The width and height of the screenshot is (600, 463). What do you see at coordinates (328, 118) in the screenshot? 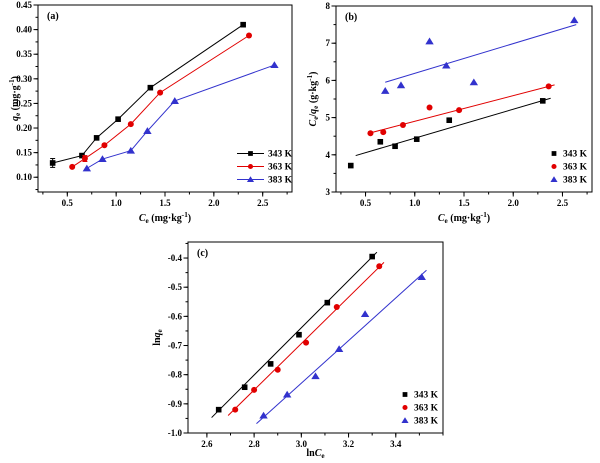
I see `y-tick-label: 5` at bounding box center [328, 118].